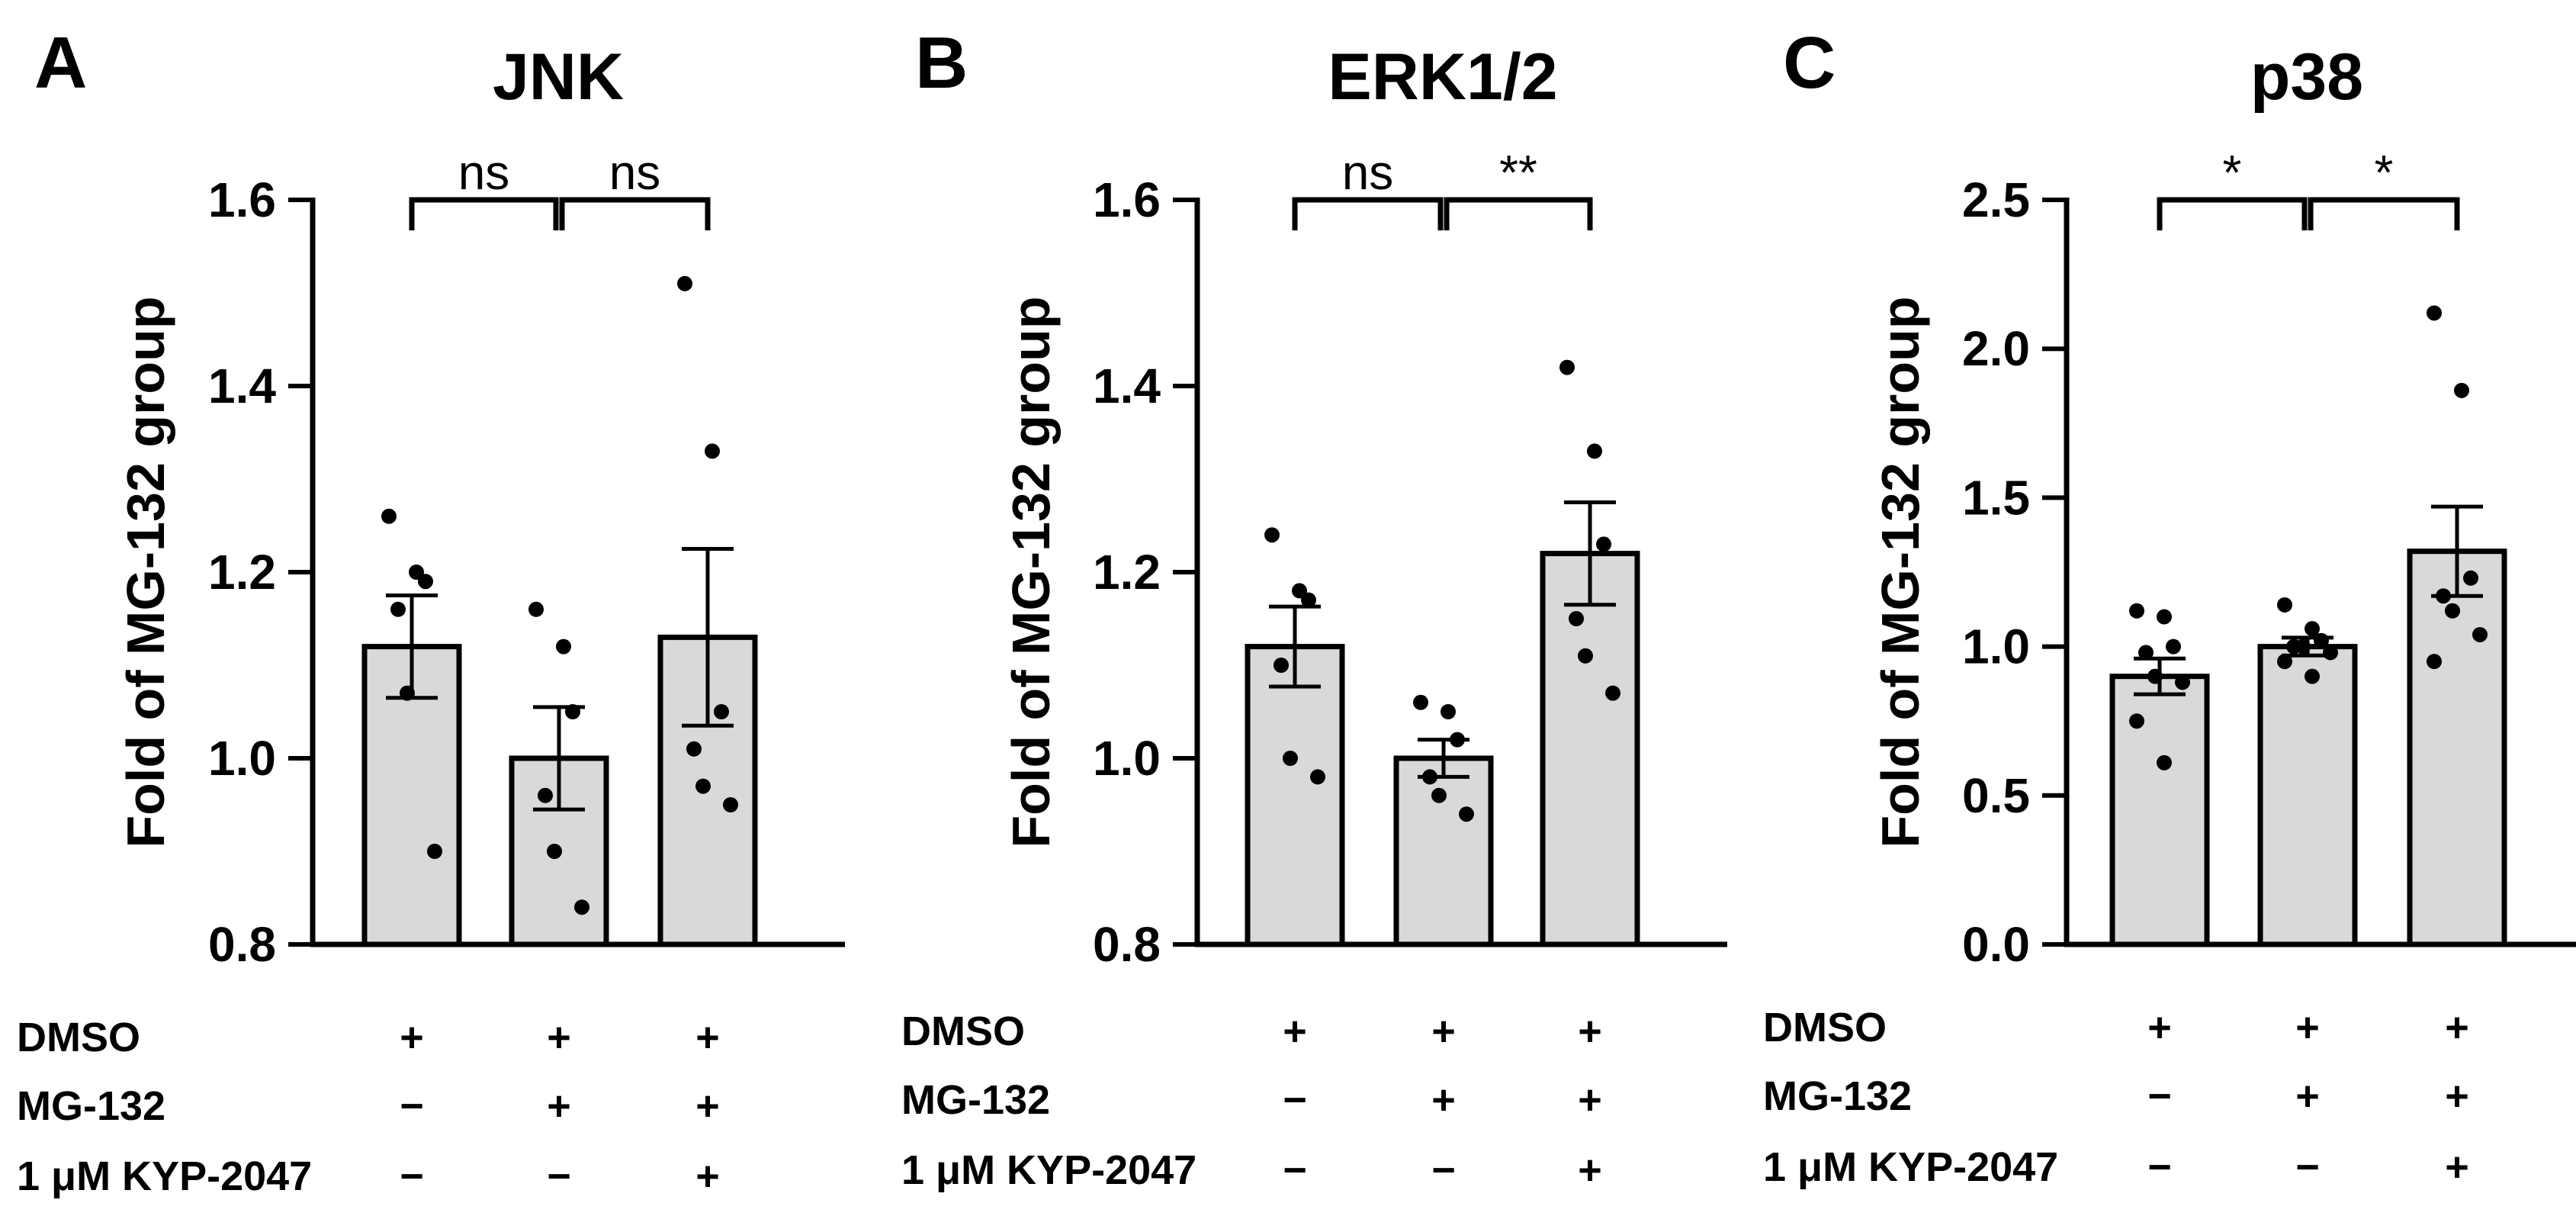  I want to click on y-tick-label: 0.8, so click(1127, 944).